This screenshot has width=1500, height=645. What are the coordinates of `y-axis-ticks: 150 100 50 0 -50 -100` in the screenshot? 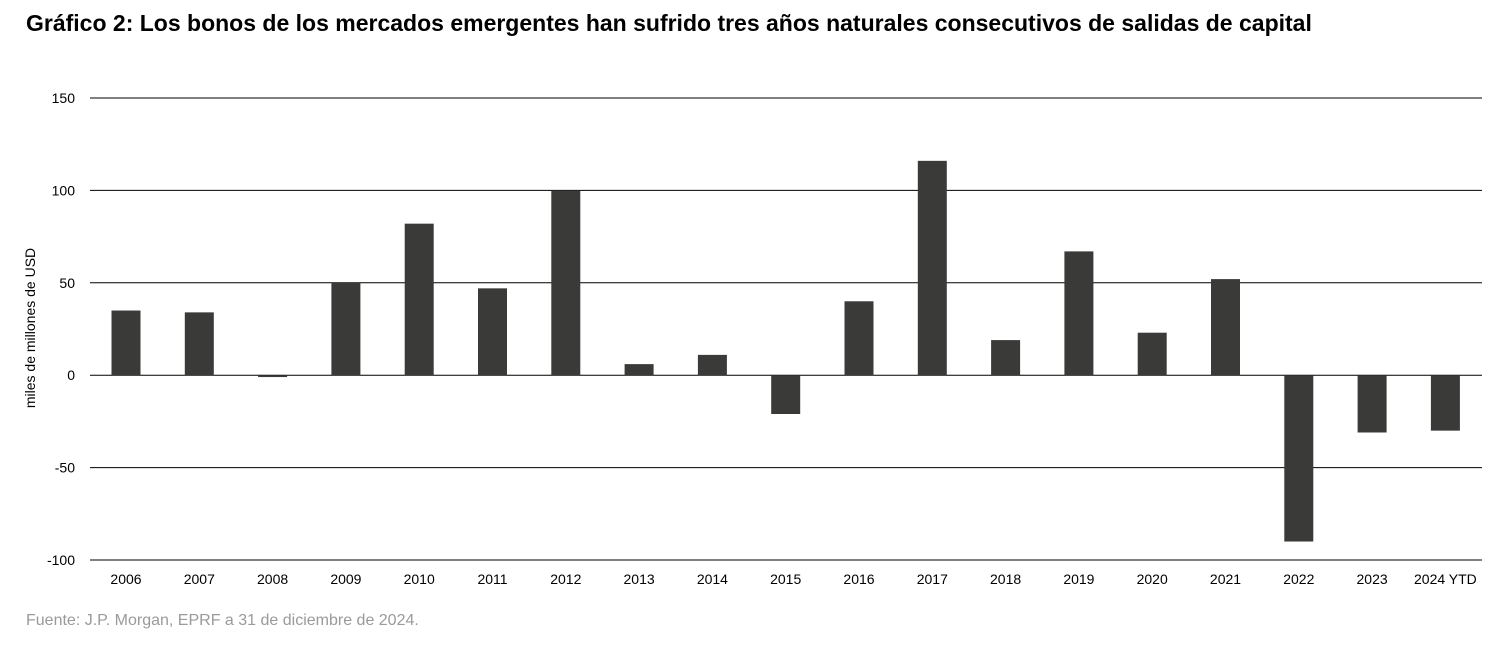 It's located at (61, 329).